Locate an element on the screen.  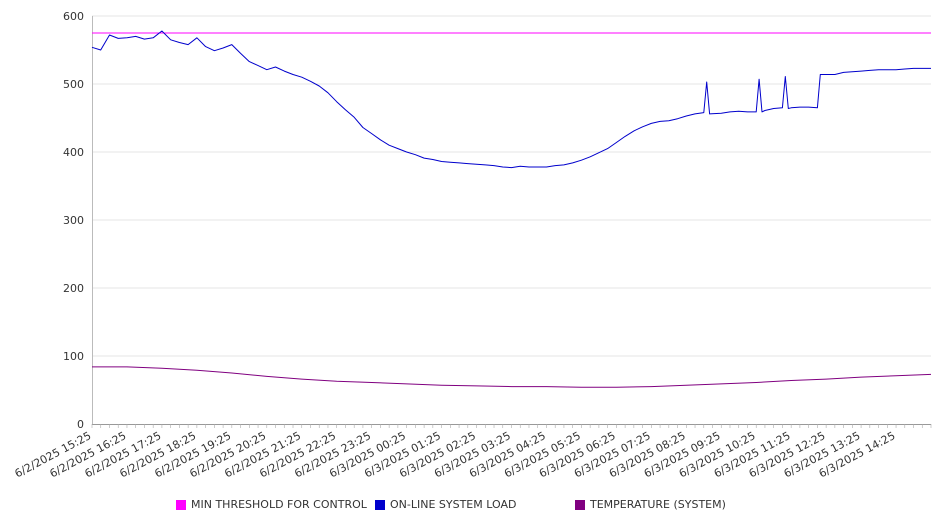
y-tick-label: 400 is located at coordinates (73, 152).